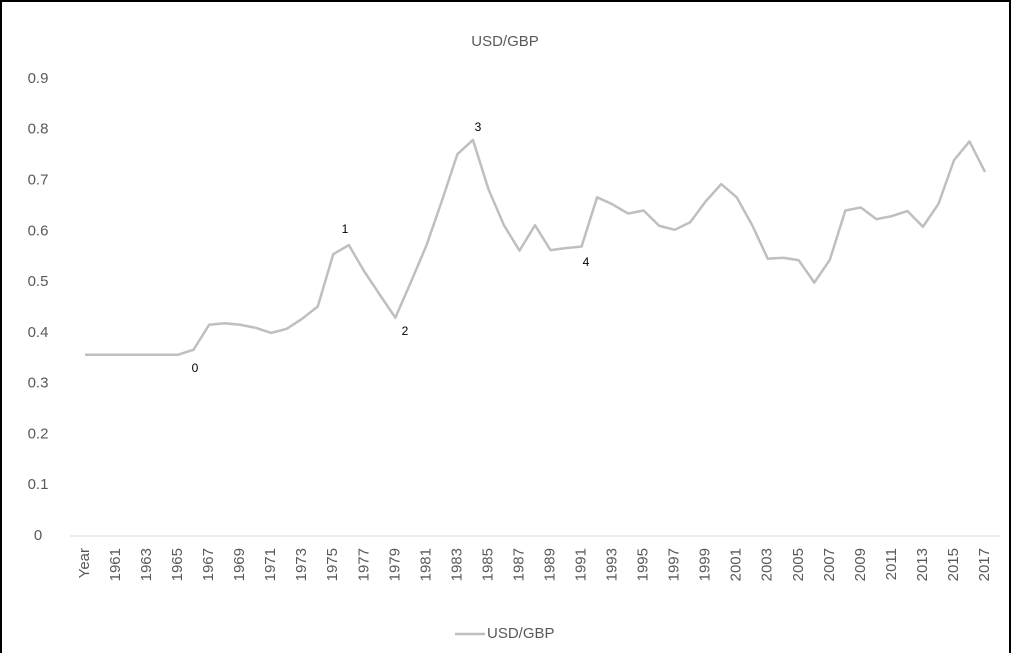  Describe the element at coordinates (798, 564) in the screenshot. I see `x-tick-label: 2005` at that location.